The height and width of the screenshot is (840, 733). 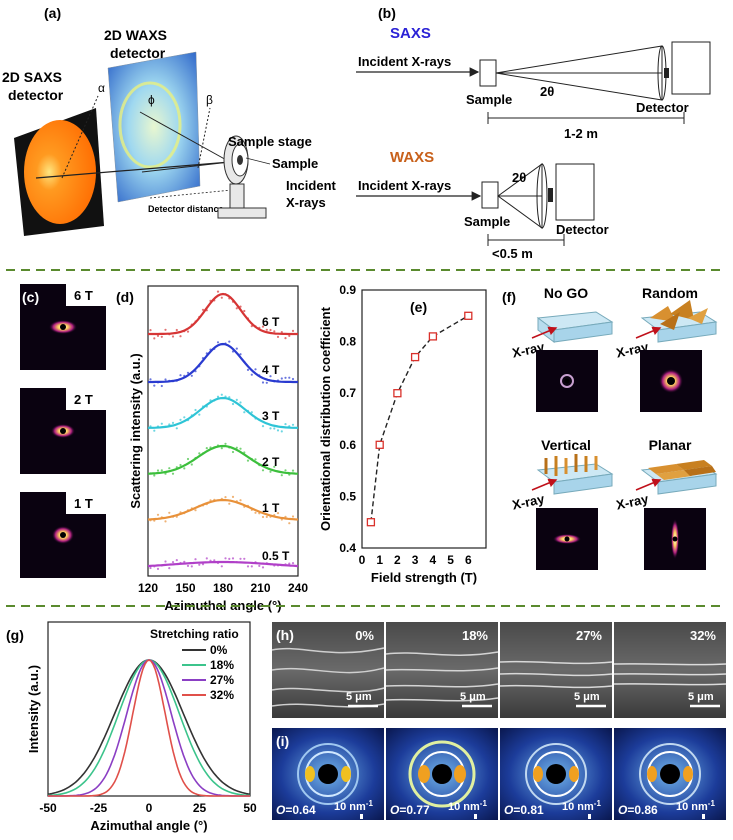 I want to click on saxs-ring, so click(x=60, y=172).